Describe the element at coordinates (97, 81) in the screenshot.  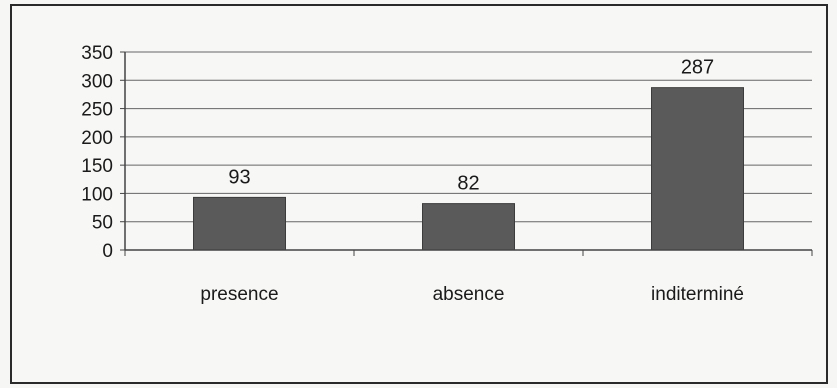
I see `y-tick-label: 300` at that location.